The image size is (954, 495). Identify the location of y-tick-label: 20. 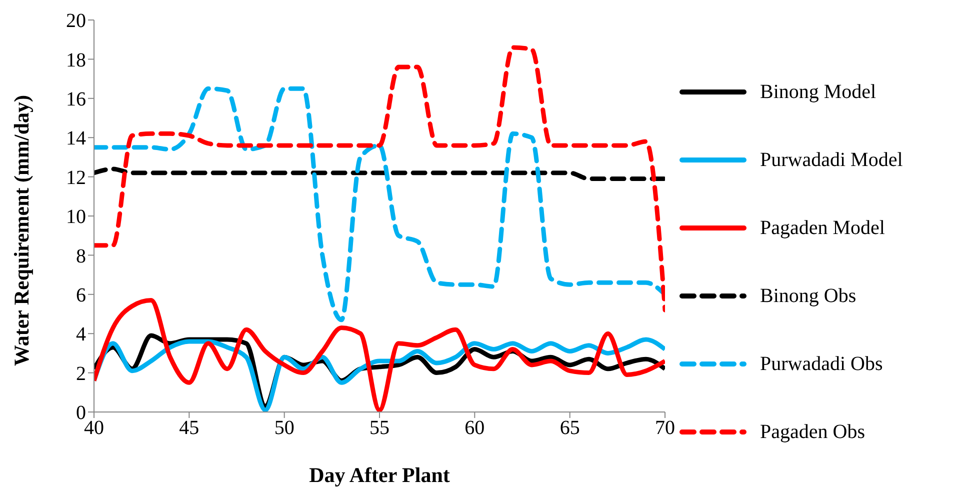
(76, 21).